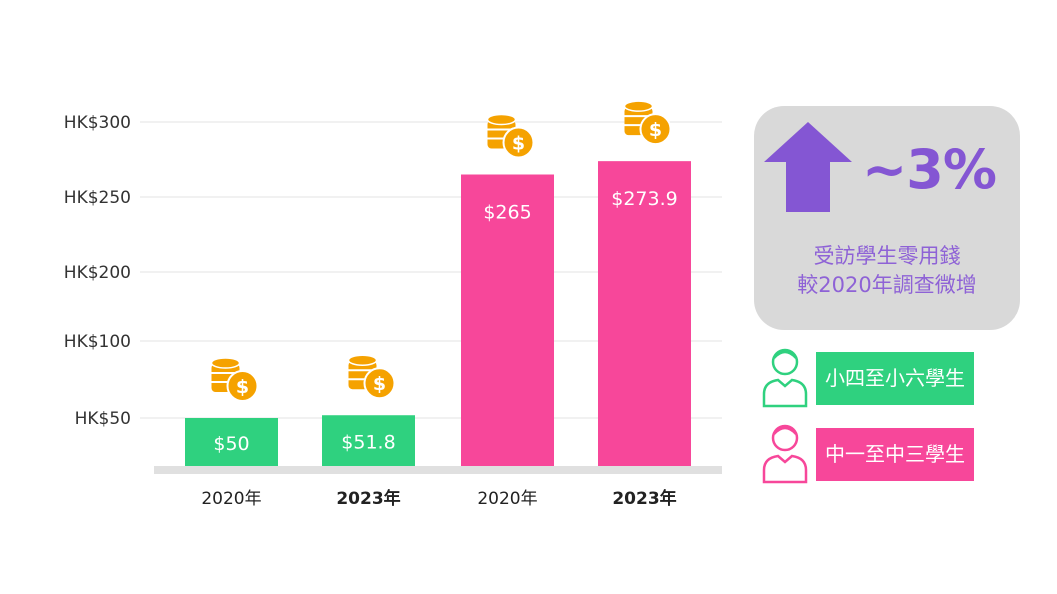  I want to click on legend-item-secondary: 中一至中三學生, so click(870, 454).